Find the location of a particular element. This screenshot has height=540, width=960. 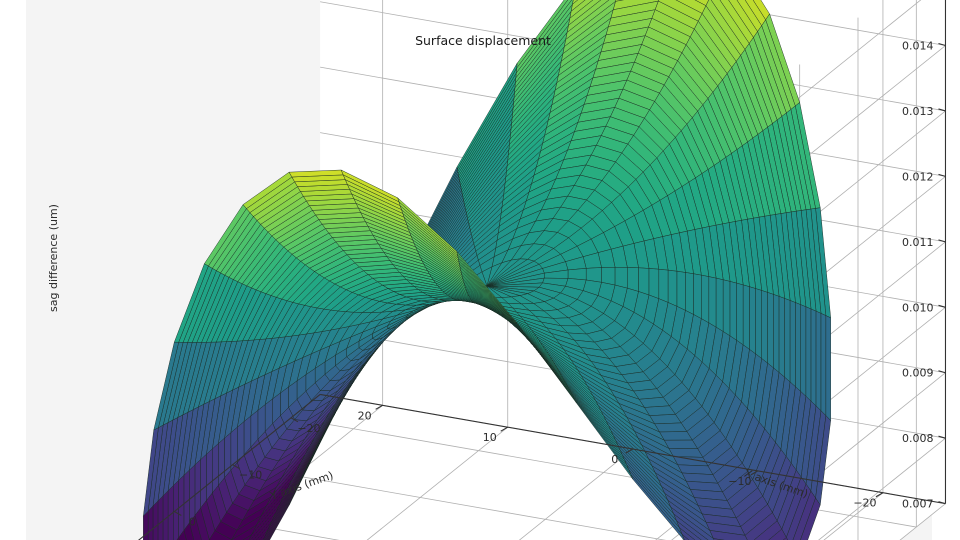

axis-tick-label: 0.010 is located at coordinates (918, 307).